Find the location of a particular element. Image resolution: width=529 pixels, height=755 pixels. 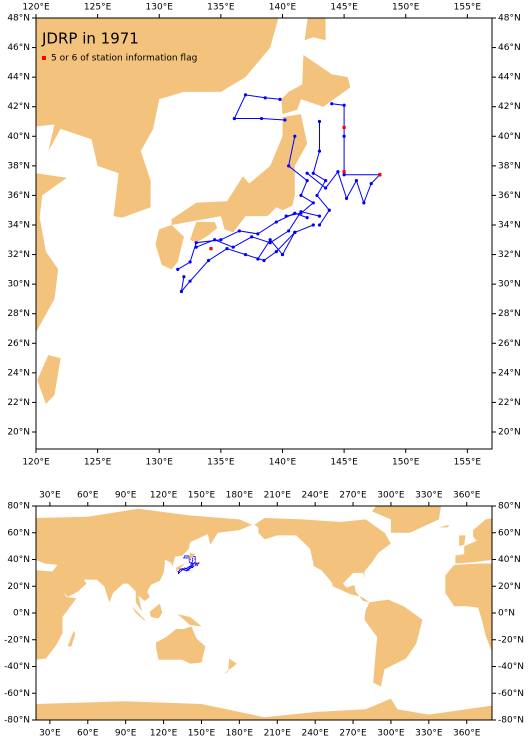

x-tick-label: 140°E is located at coordinates (283, 8).